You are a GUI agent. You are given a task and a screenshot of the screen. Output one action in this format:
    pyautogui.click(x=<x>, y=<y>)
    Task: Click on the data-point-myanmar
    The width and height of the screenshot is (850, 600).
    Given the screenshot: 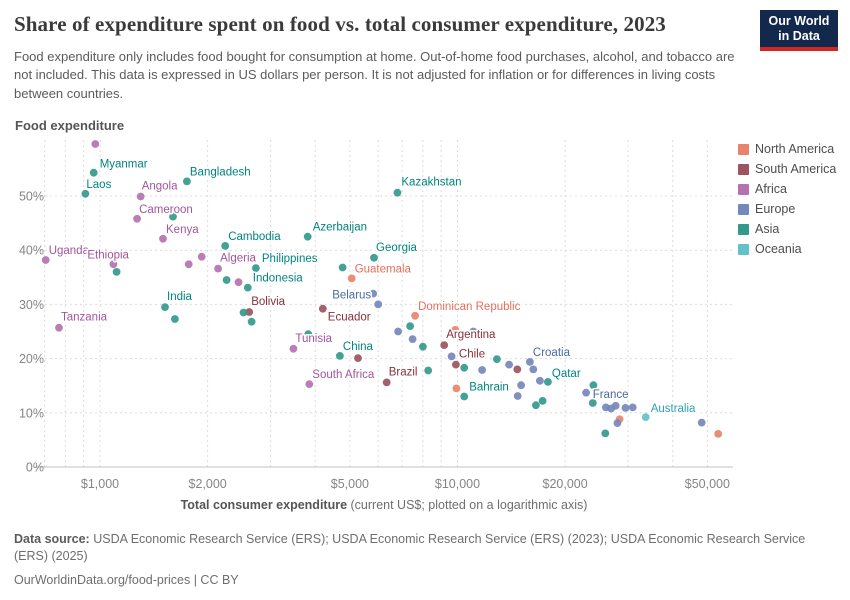 What is the action you would take?
    pyautogui.click(x=93, y=172)
    